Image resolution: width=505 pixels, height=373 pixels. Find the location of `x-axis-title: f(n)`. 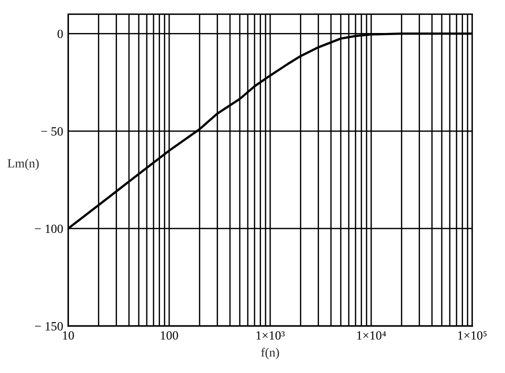

x-axis-title: f(n) is located at coordinates (270, 354).